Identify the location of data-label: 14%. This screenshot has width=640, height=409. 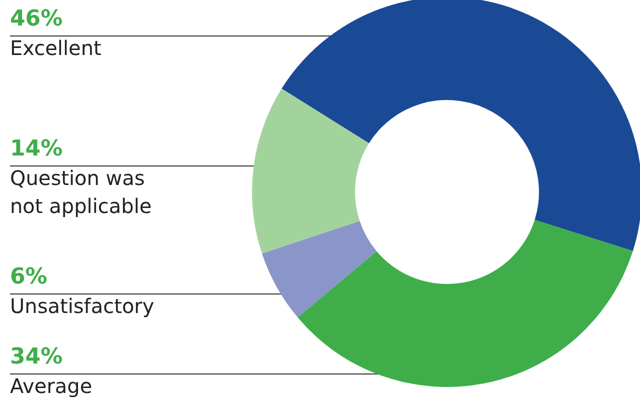
(36, 149).